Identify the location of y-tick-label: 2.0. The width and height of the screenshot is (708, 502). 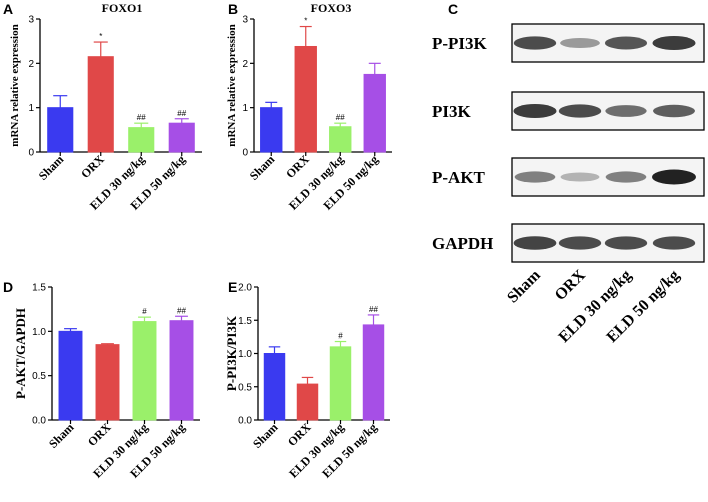
(245, 288).